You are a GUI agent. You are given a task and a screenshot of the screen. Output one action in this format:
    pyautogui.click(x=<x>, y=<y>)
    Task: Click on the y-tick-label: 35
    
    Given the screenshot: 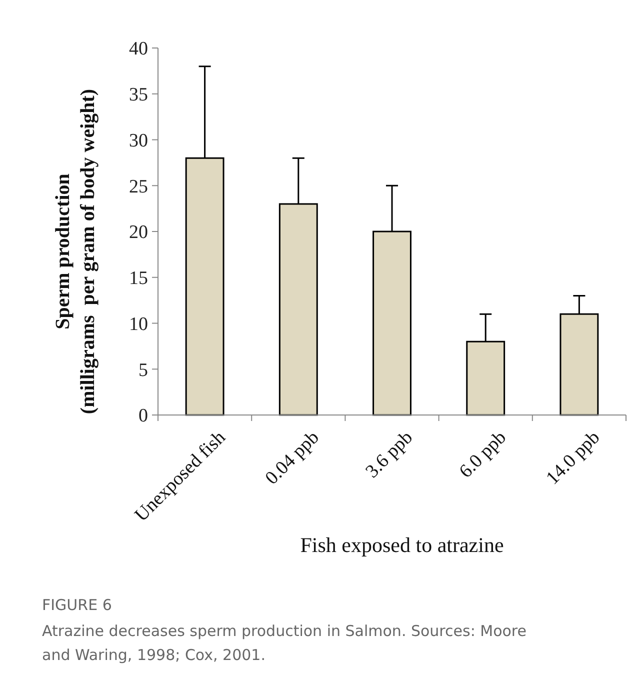 What is the action you would take?
    pyautogui.click(x=138, y=95)
    